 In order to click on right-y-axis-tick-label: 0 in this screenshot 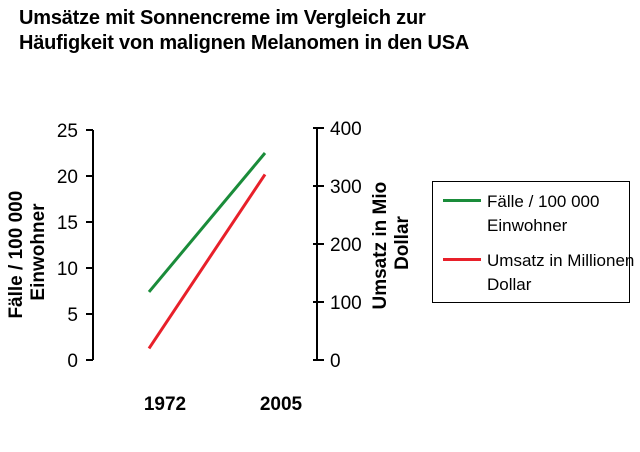, I will do `click(335, 361)`.